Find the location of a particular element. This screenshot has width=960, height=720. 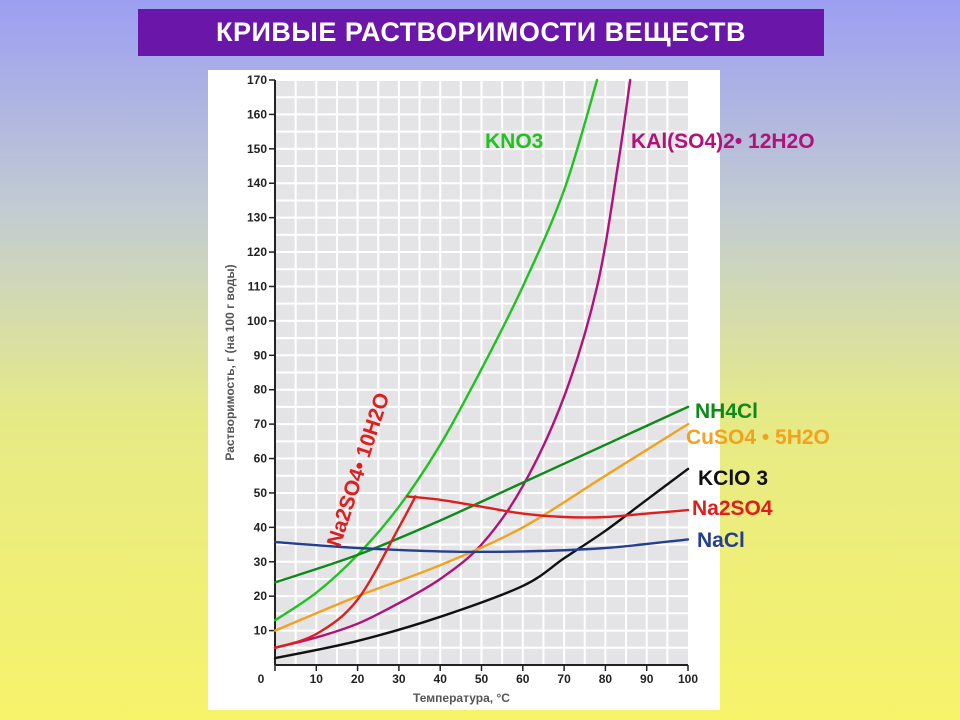

x-axis-label: Температура, °С is located at coordinates (461, 698).